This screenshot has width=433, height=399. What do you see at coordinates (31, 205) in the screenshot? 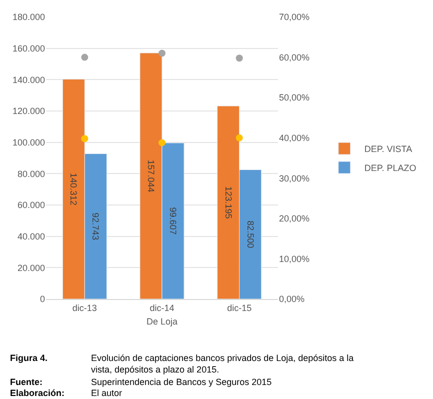
I see `y-tick-label: 60.000` at bounding box center [31, 205].